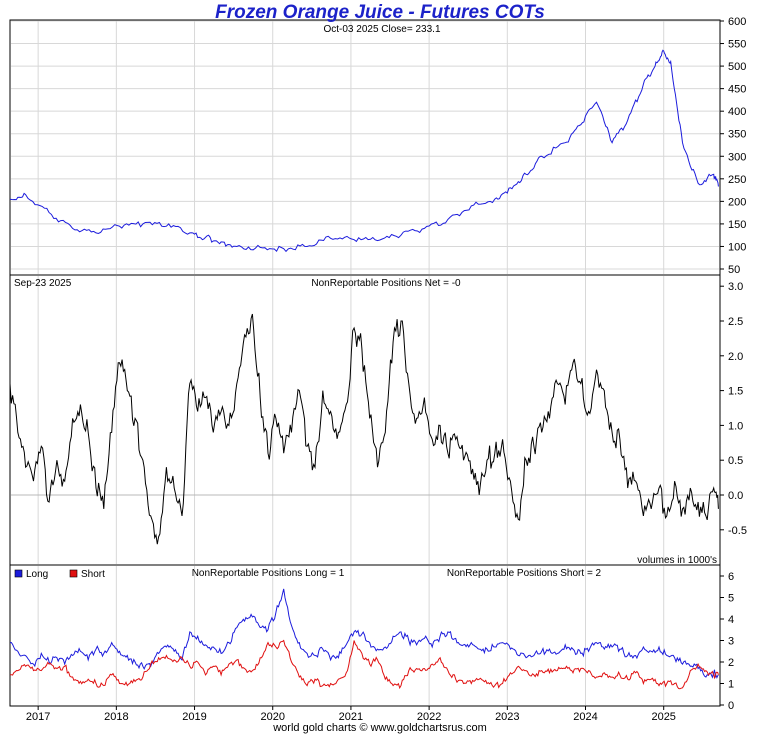 The image size is (760, 735). Describe the element at coordinates (93, 574) in the screenshot. I see `legend-short-label: Short` at that location.